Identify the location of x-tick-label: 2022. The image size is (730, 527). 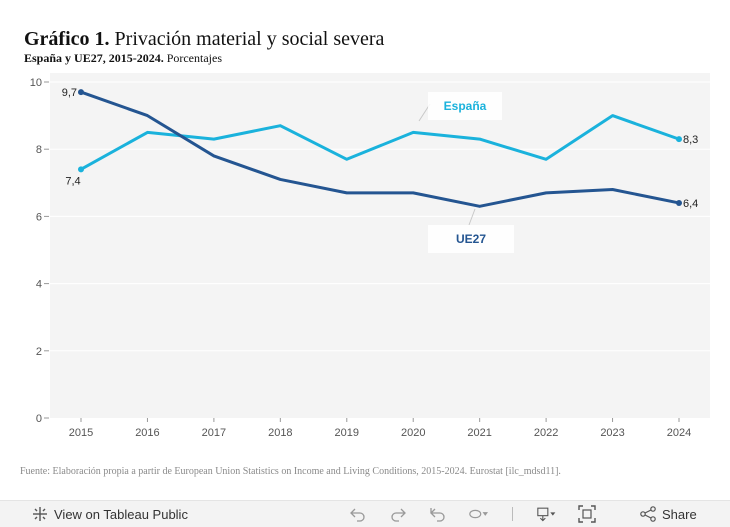
(546, 433).